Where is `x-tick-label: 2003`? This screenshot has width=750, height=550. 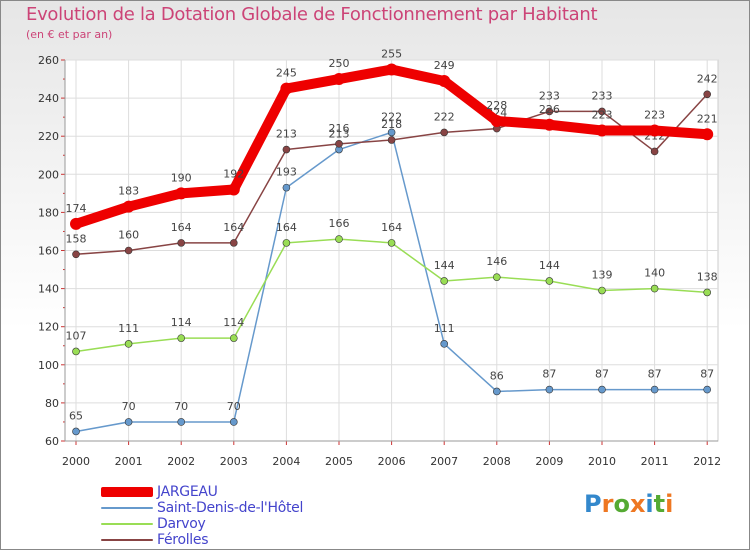 x-tick-label: 2003 is located at coordinates (234, 461).